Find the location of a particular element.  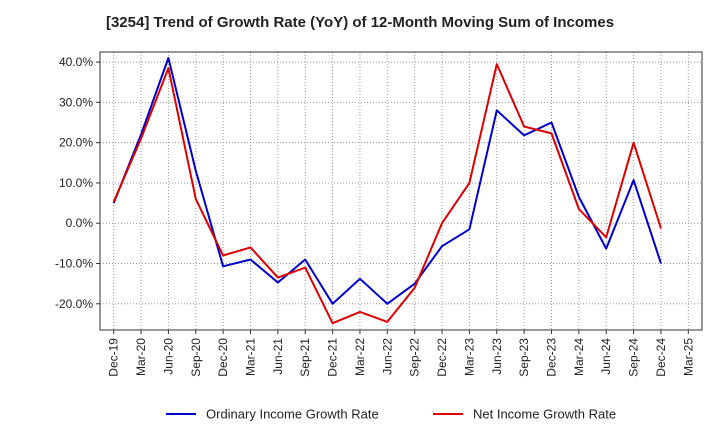

x-tick-label: Mar-23 is located at coordinates (469, 357).